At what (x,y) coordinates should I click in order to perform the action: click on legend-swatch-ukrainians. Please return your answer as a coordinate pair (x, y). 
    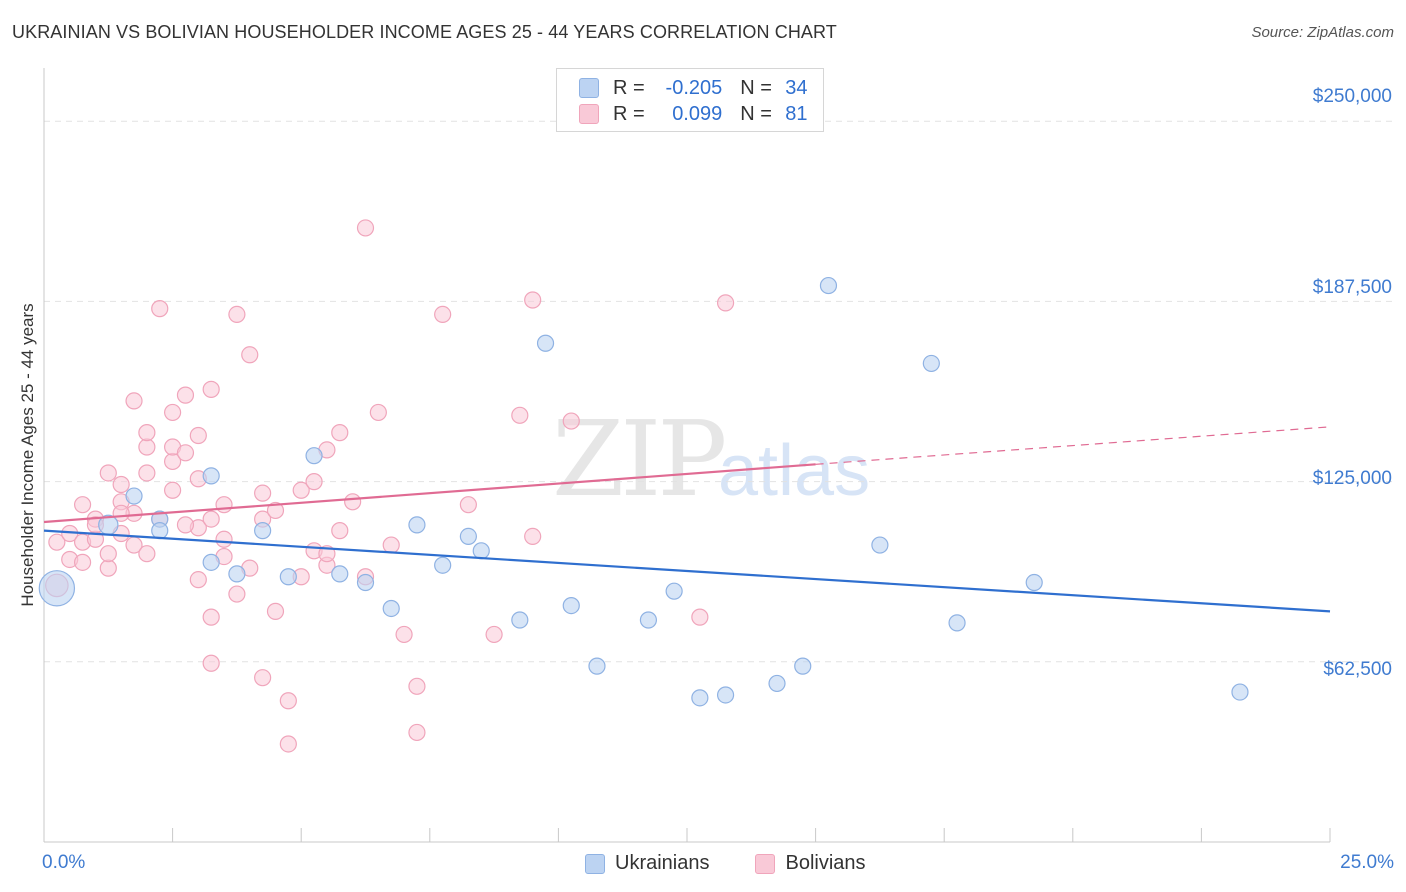
    Looking at the image, I should click on (589, 88).